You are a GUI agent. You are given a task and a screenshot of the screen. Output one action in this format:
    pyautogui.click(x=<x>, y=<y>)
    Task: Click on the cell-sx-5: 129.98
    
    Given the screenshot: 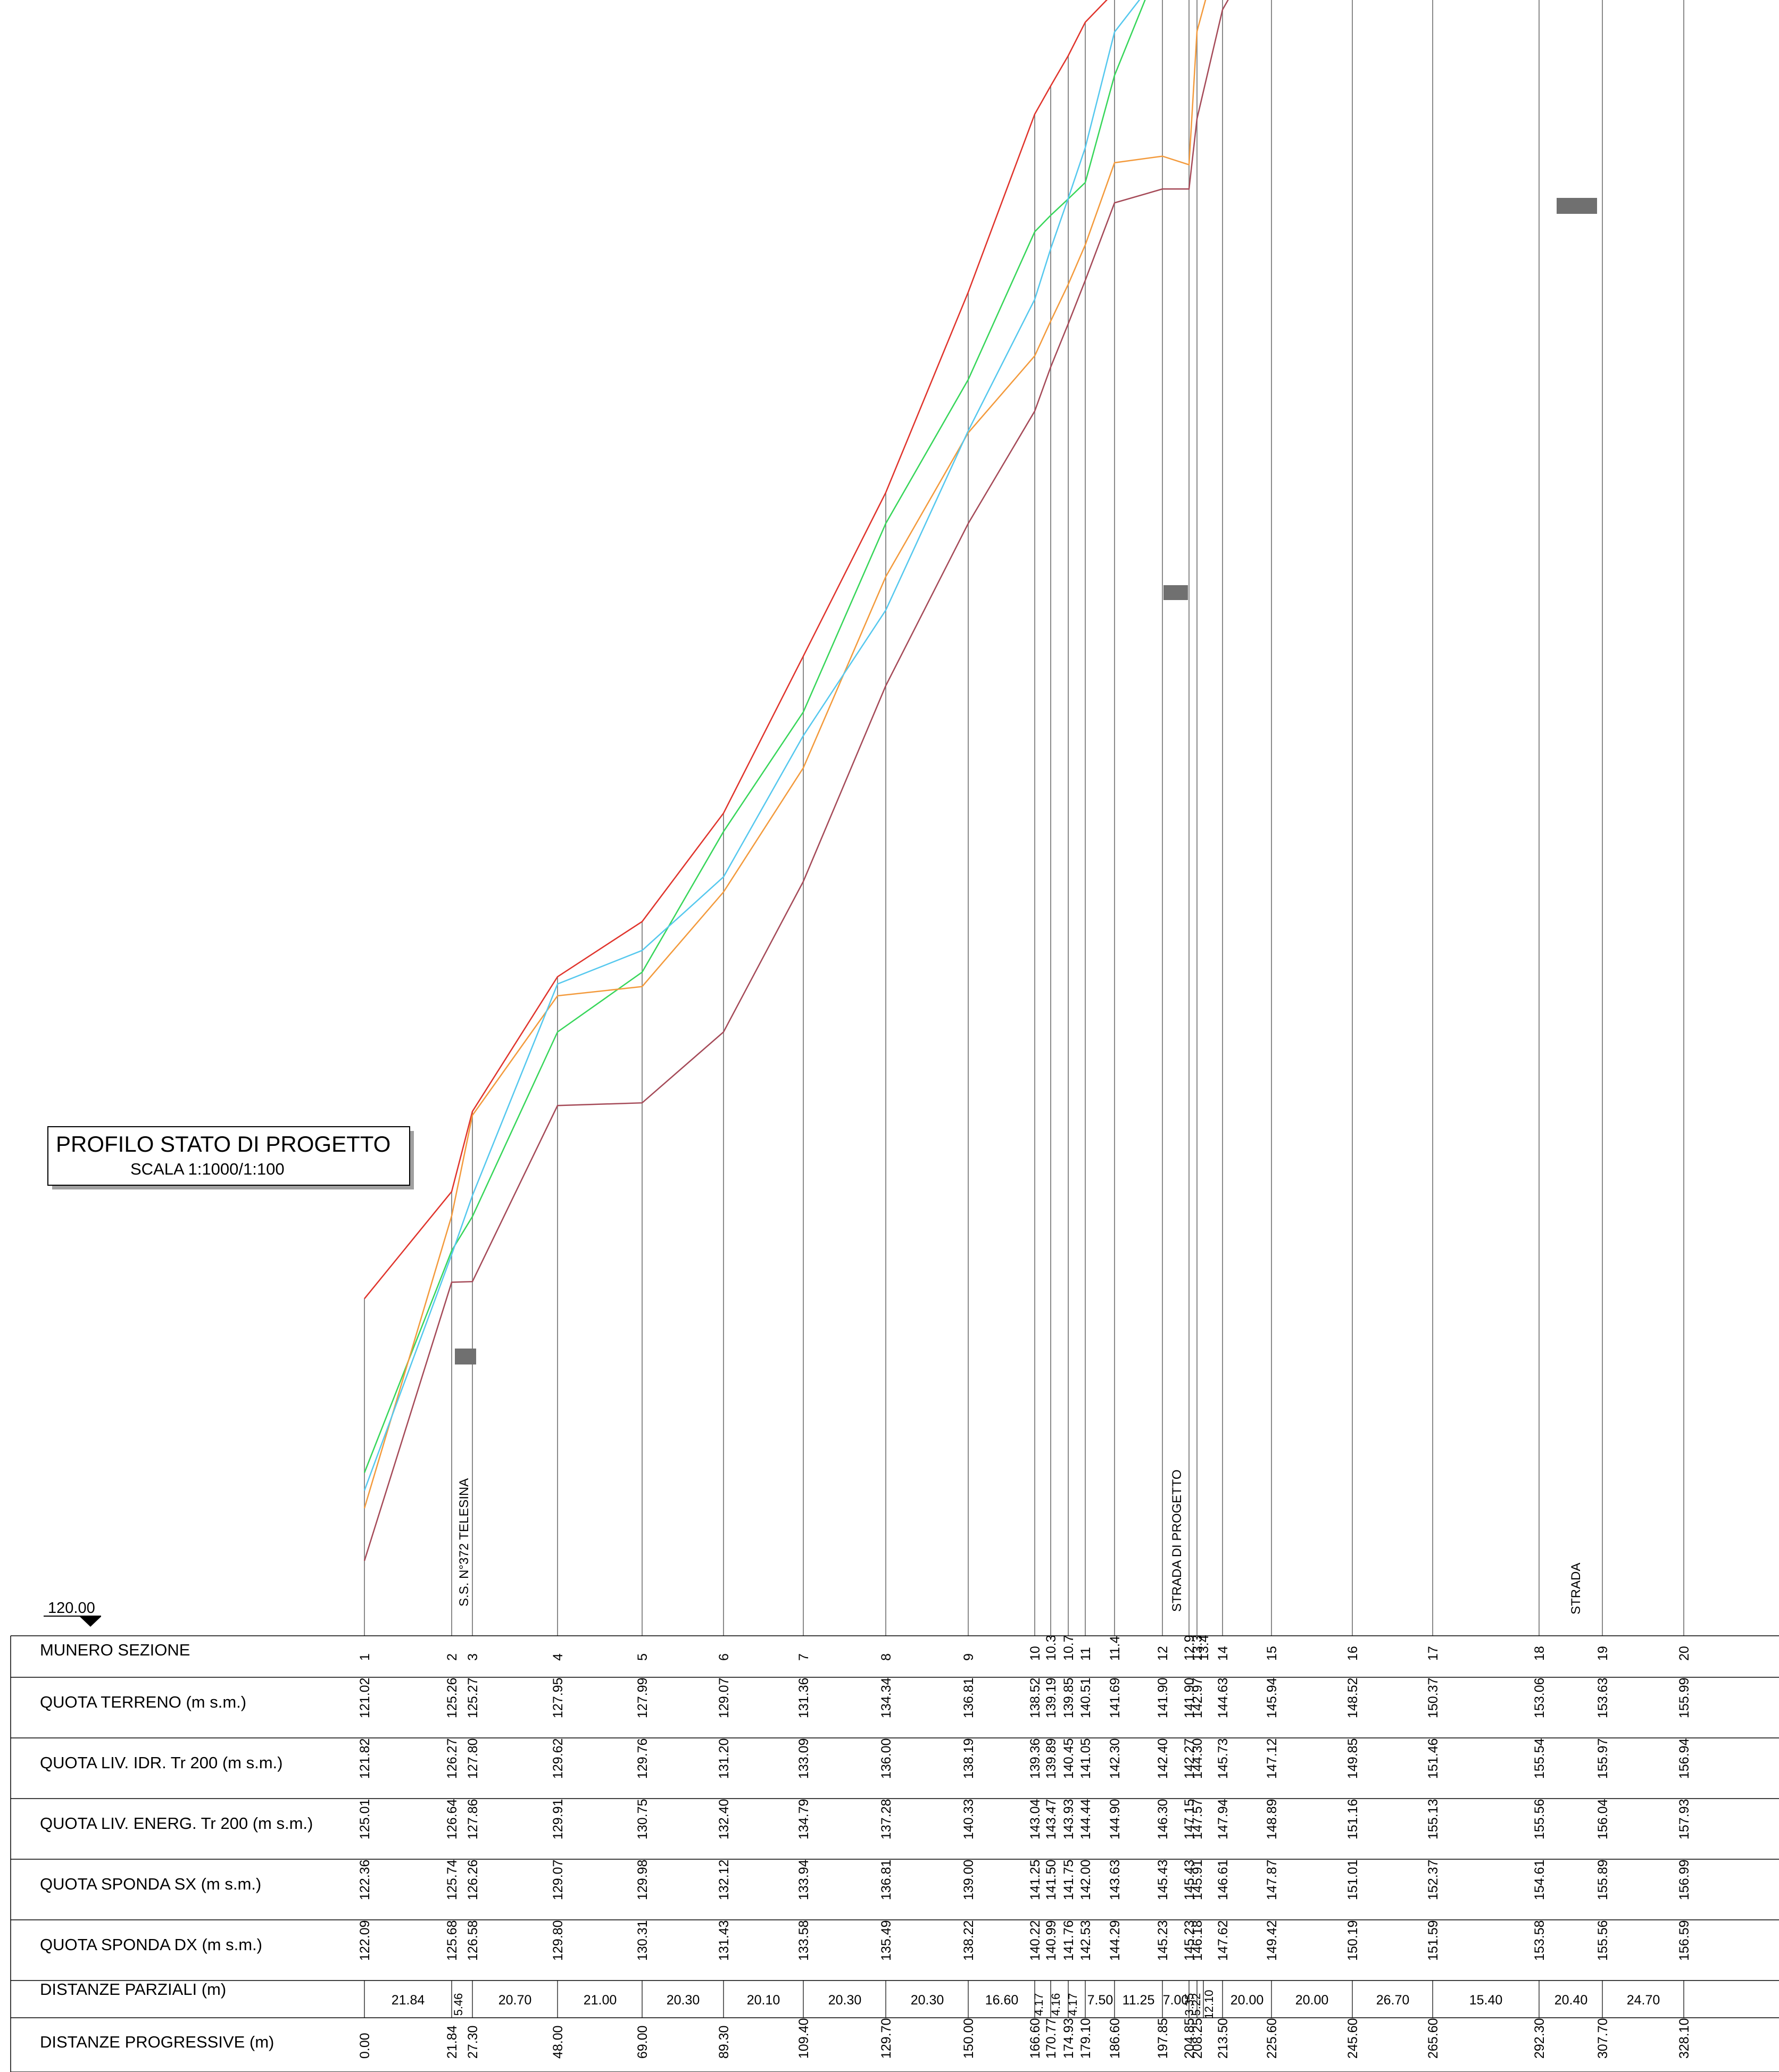 What is the action you would take?
    pyautogui.click(x=642, y=1880)
    